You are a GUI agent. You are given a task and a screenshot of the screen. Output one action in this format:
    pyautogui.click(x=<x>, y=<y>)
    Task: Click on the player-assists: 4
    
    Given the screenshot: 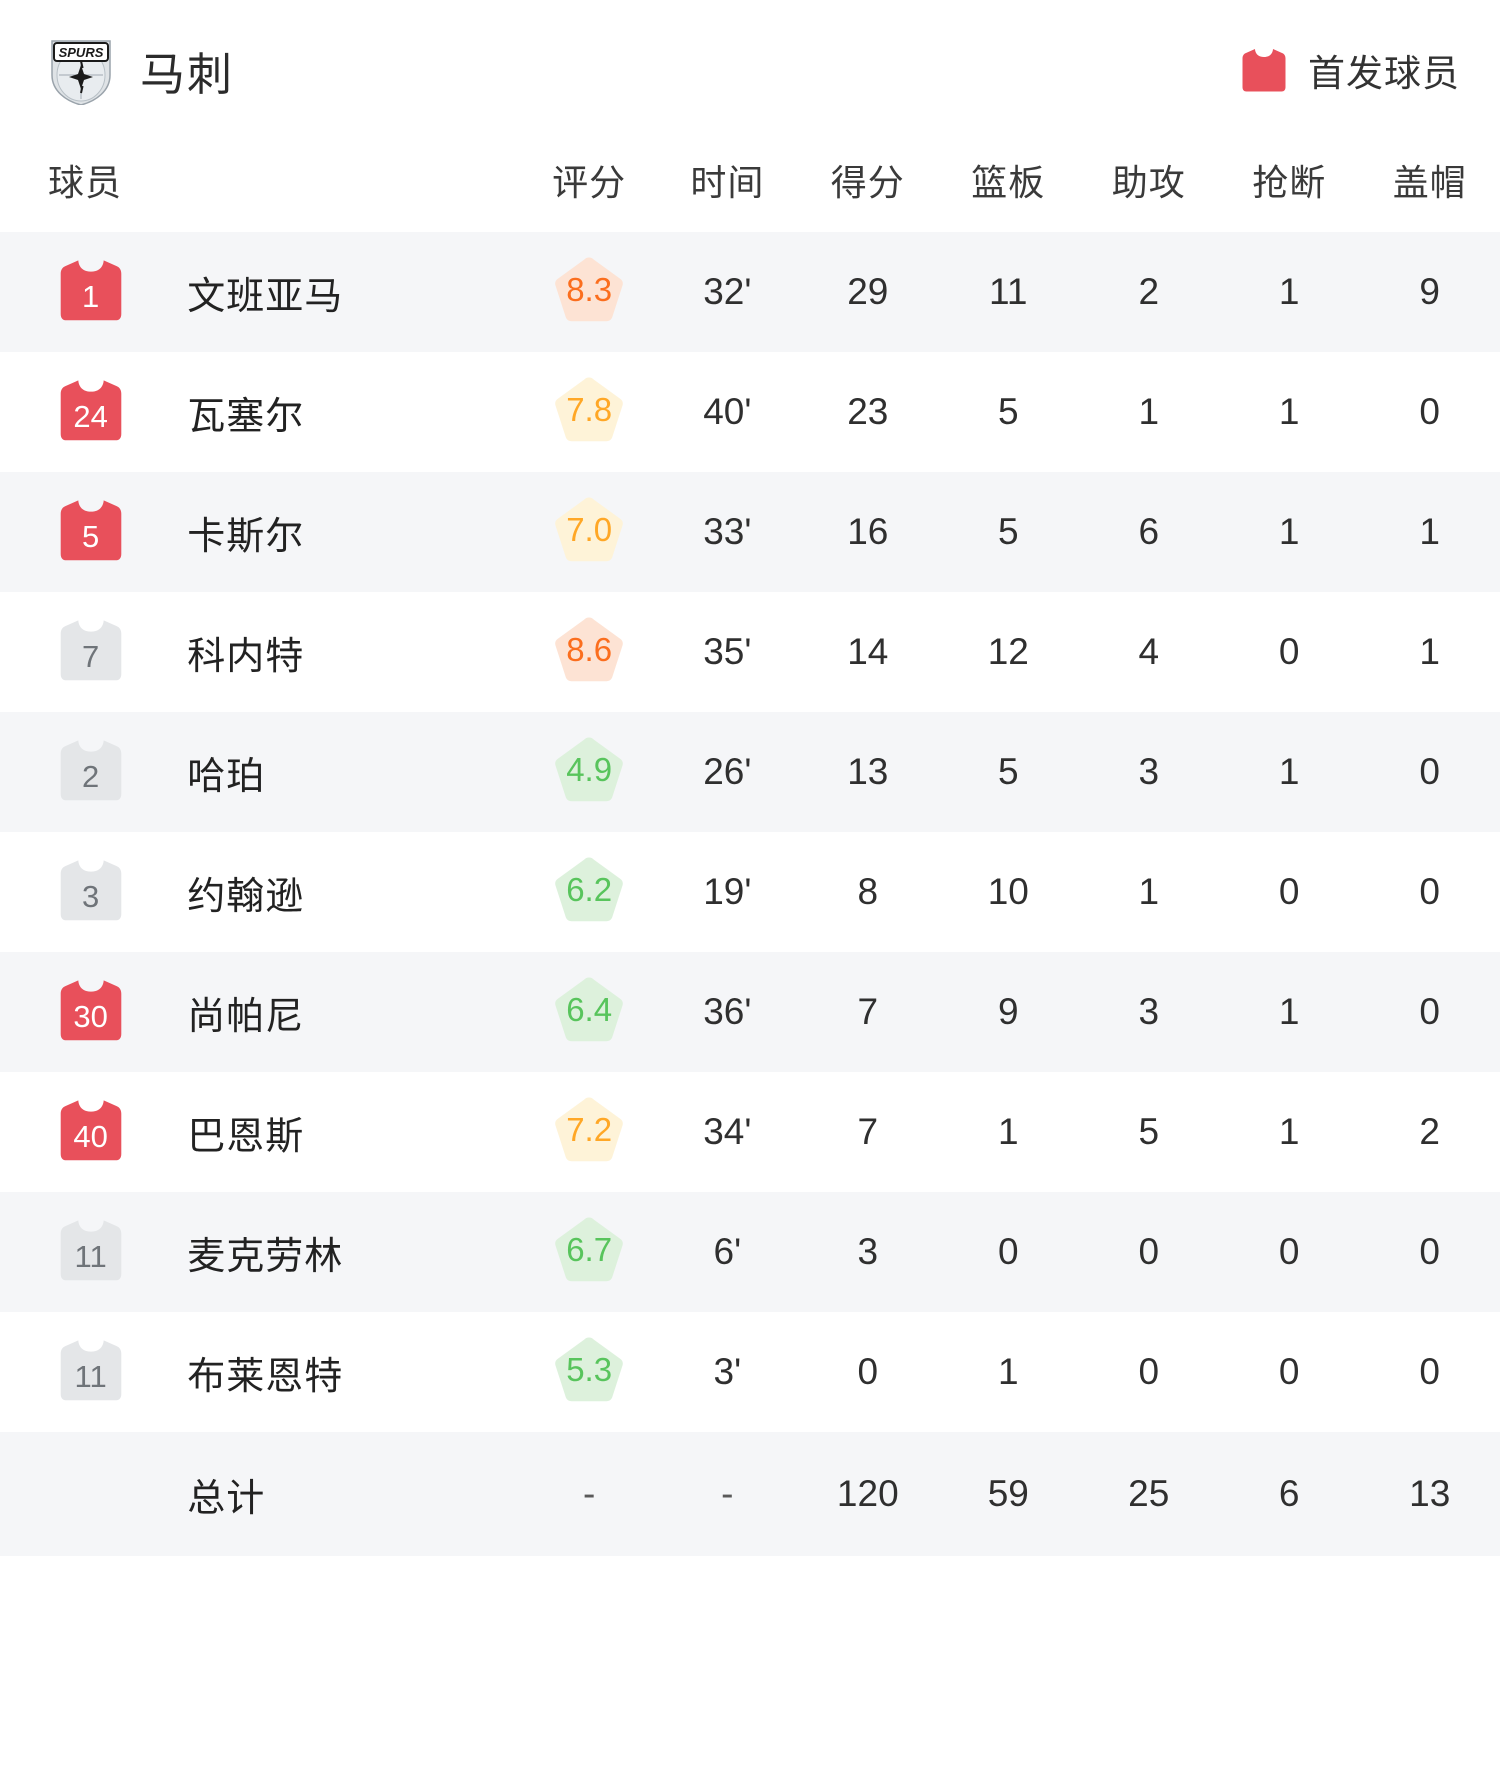 What is the action you would take?
    pyautogui.click(x=1149, y=651)
    